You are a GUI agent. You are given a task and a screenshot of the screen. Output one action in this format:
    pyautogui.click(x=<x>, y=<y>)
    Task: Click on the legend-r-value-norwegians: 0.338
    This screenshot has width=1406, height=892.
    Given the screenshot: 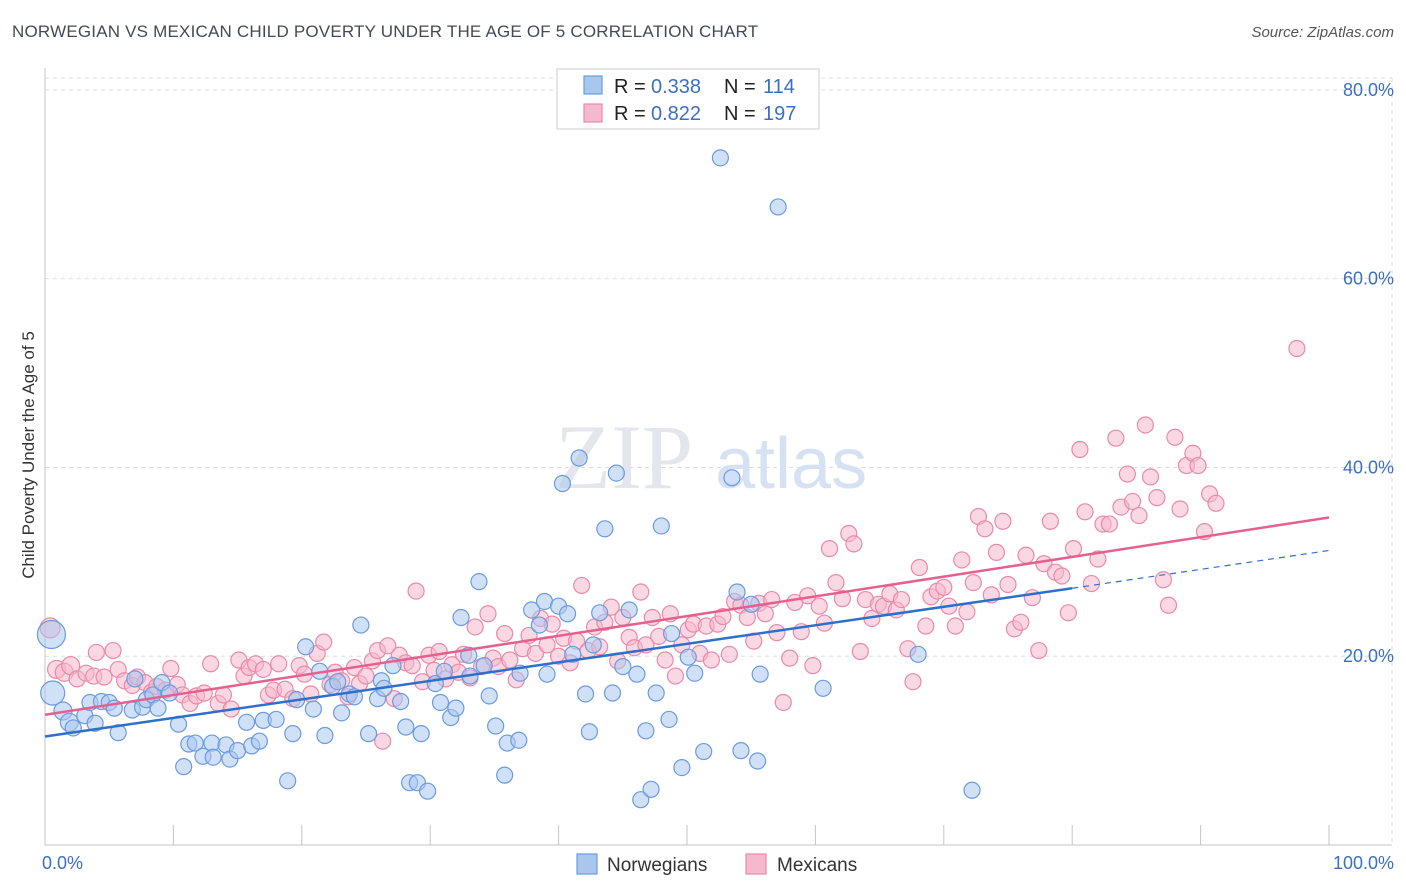 What is the action you would take?
    pyautogui.click(x=676, y=87)
    